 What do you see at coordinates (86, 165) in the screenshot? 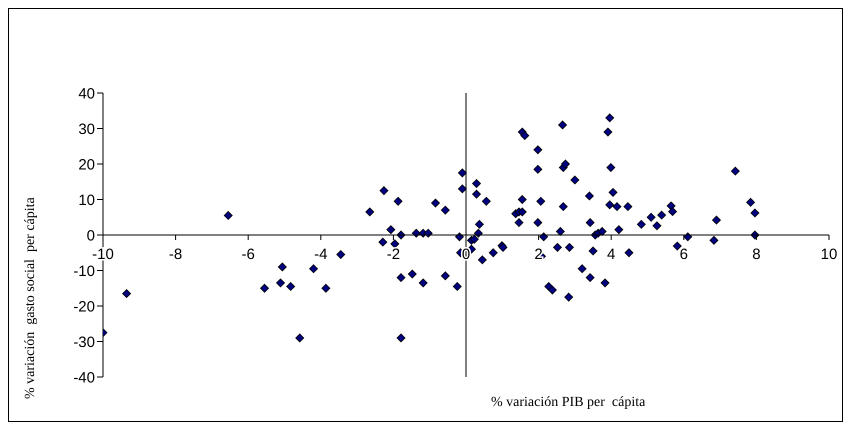
I see `y-tick-label: 20` at bounding box center [86, 165].